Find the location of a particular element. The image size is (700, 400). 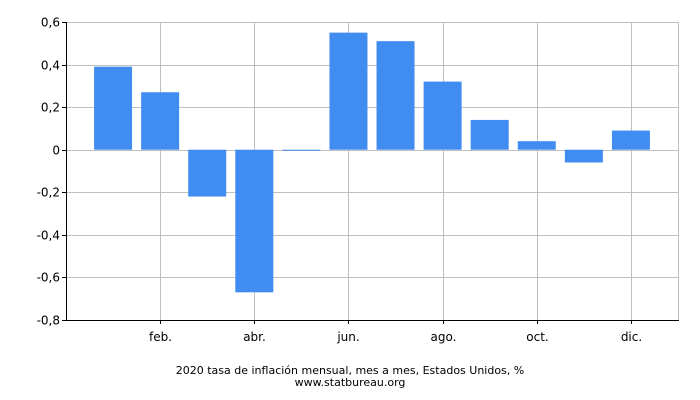

bar-jul is located at coordinates (395, 95).